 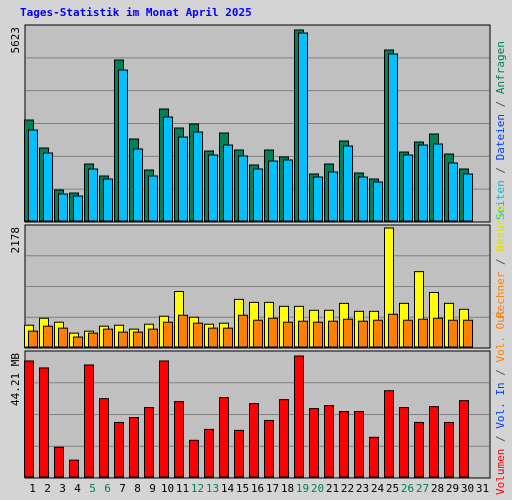 I want to click on x-tick-label: 12, so click(x=197, y=488).